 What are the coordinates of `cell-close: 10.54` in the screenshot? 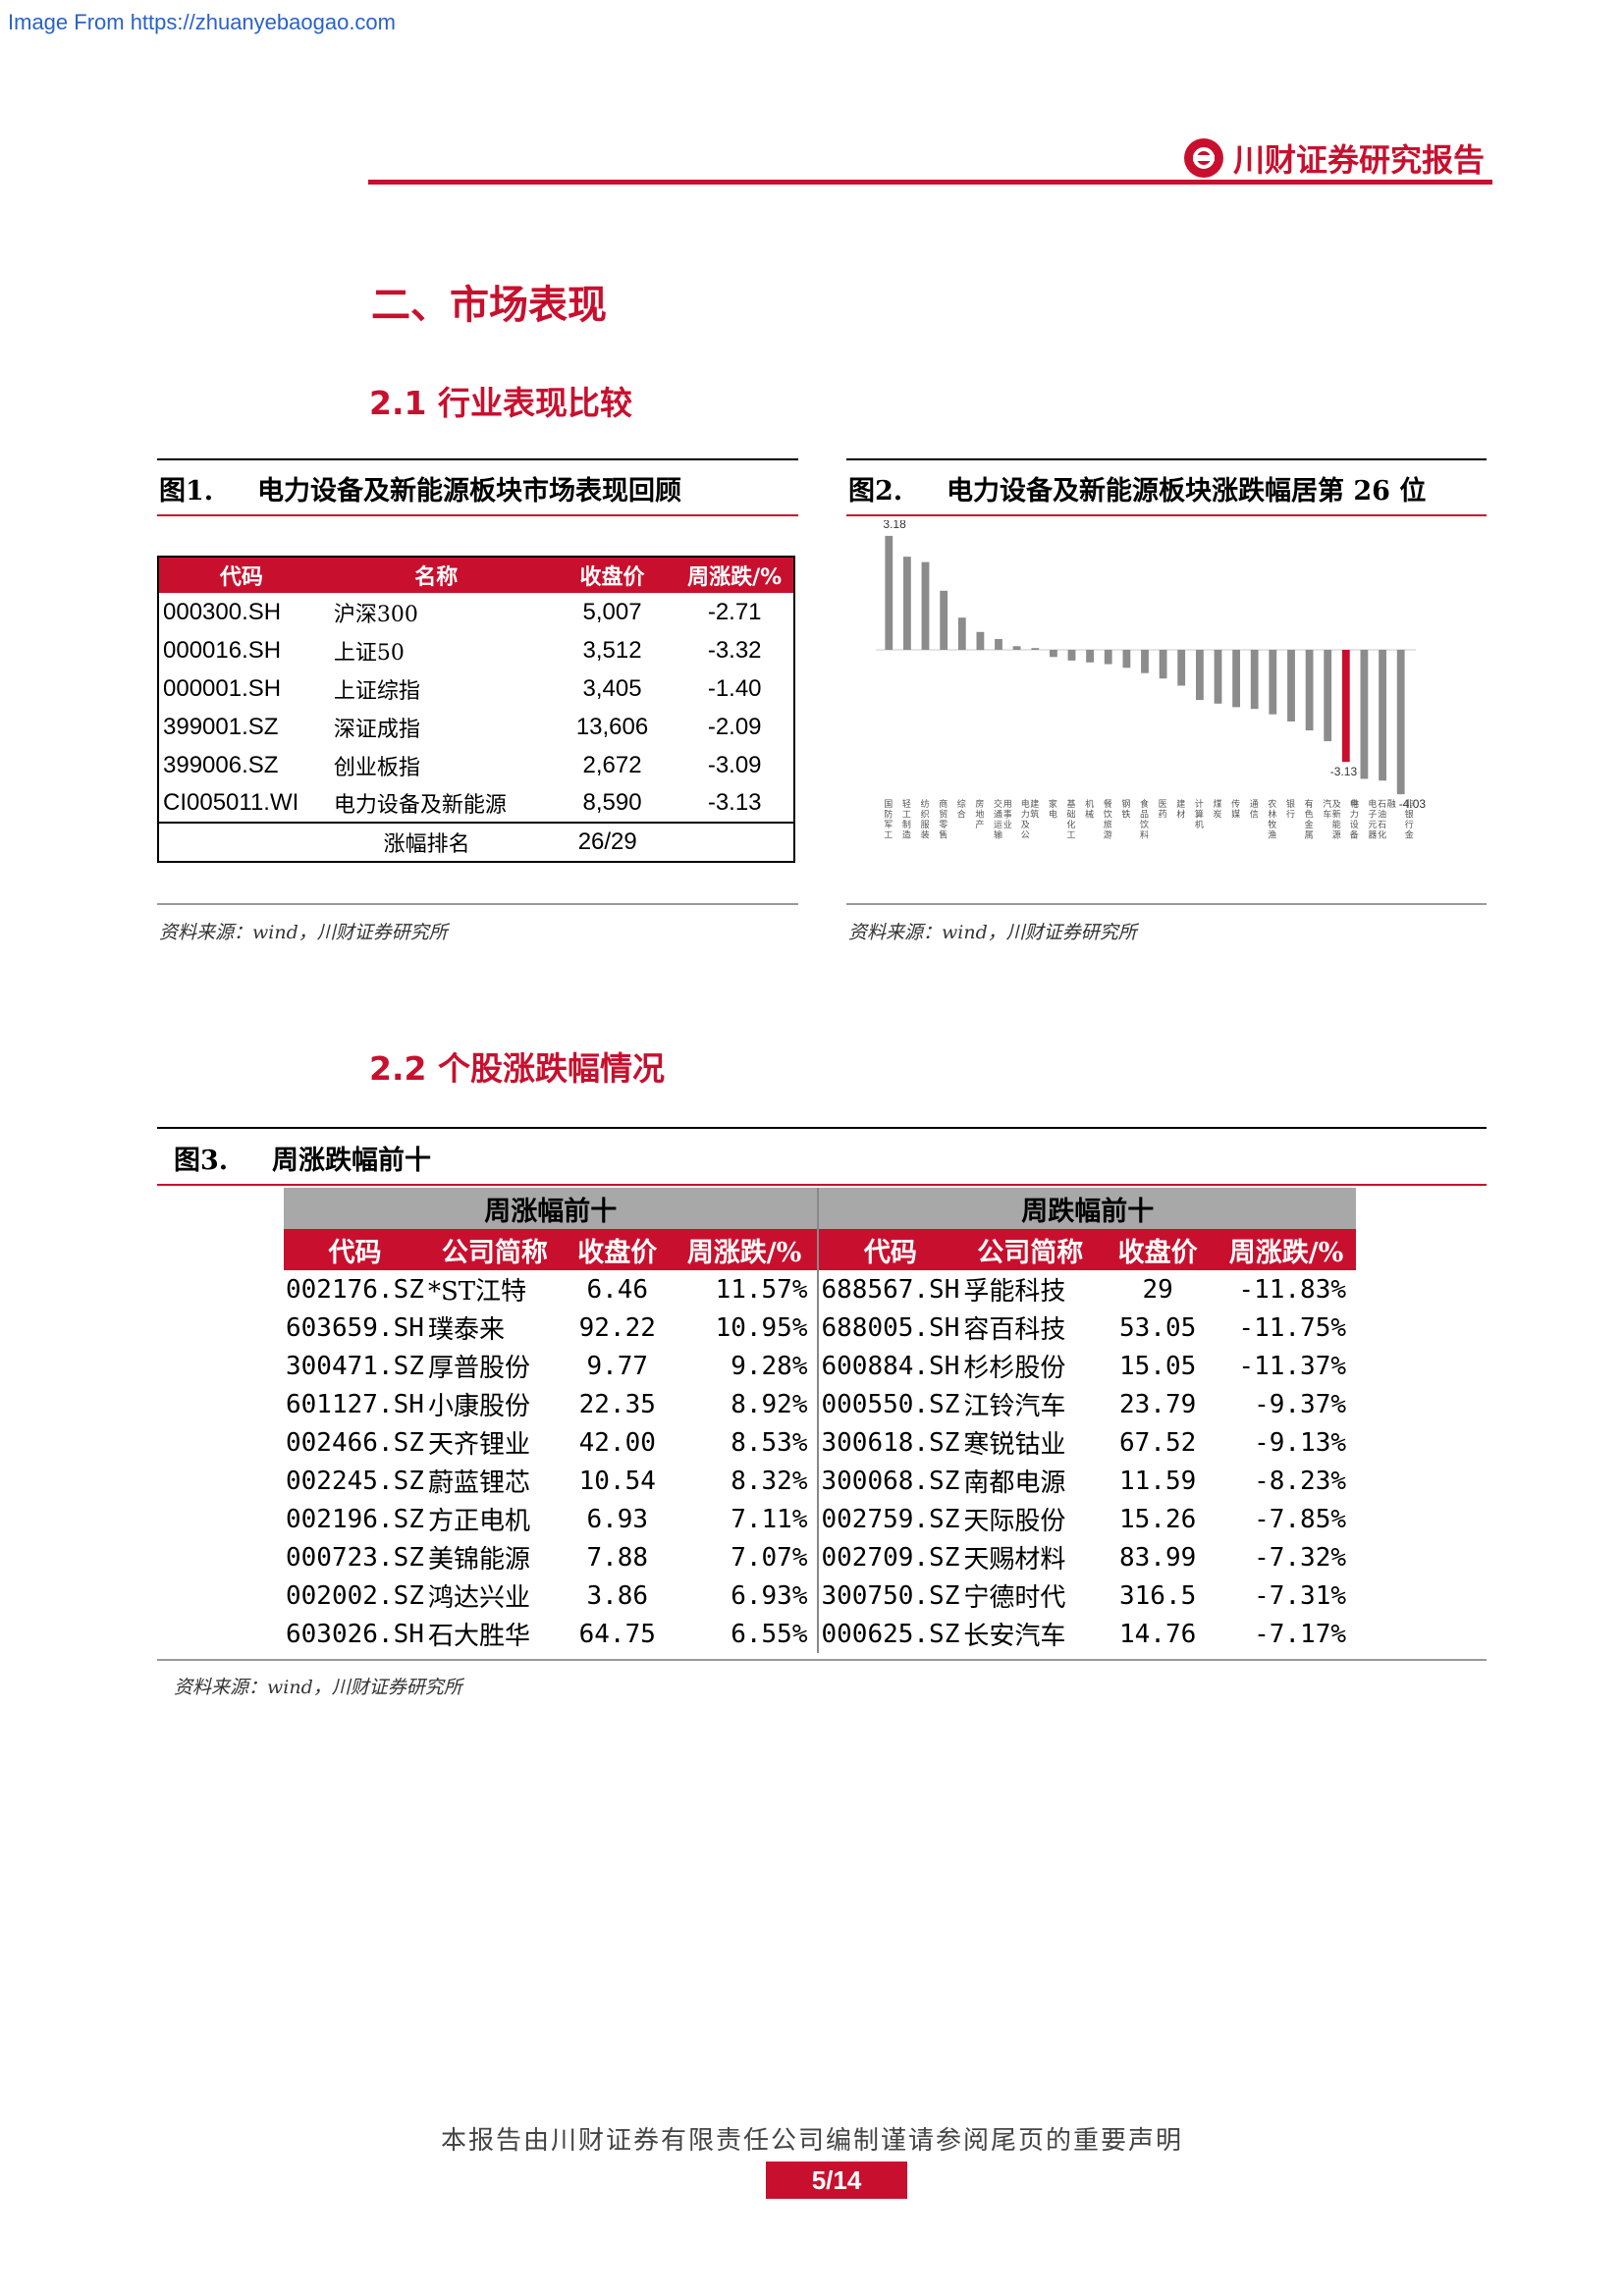 It's located at (617, 1481).